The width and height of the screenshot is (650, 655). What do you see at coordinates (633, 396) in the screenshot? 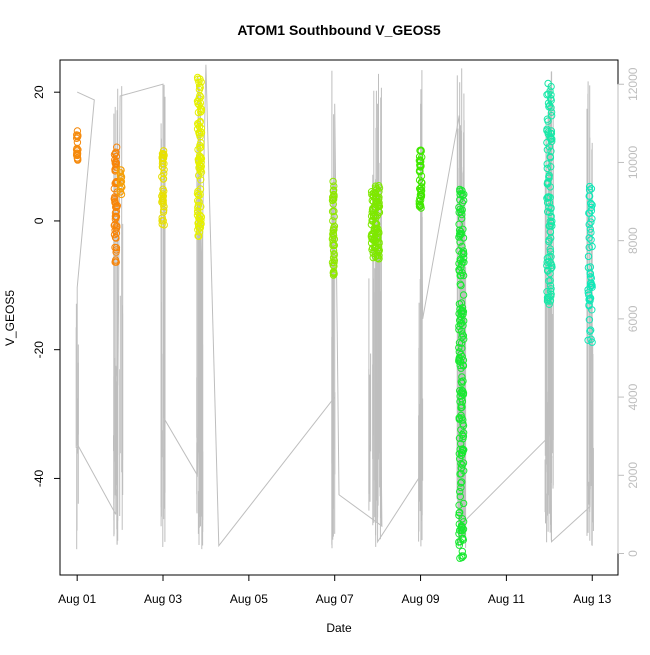
I see `y2-tick-label: 4000` at bounding box center [633, 396].